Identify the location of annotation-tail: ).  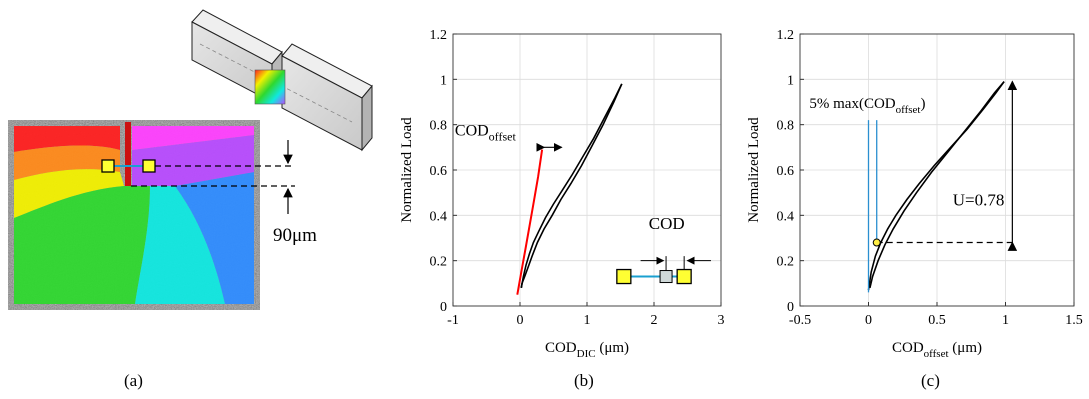
(923, 104).